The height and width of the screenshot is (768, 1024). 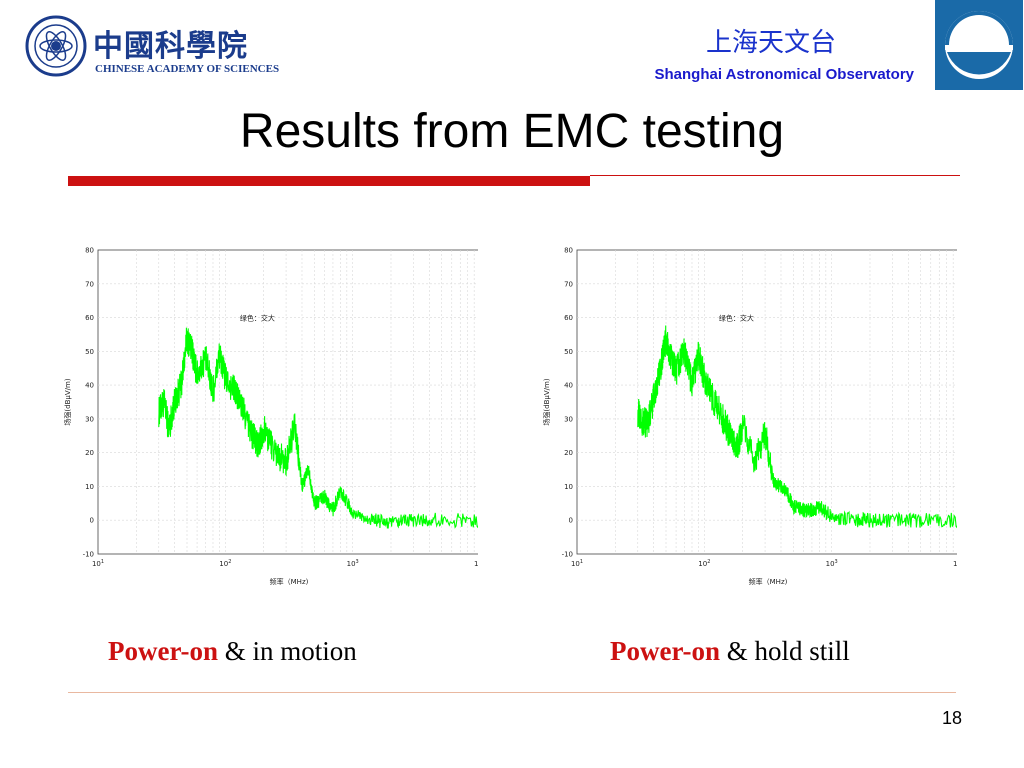 I want to click on caption-hold-still: Power-on & hold still, so click(x=730, y=651).